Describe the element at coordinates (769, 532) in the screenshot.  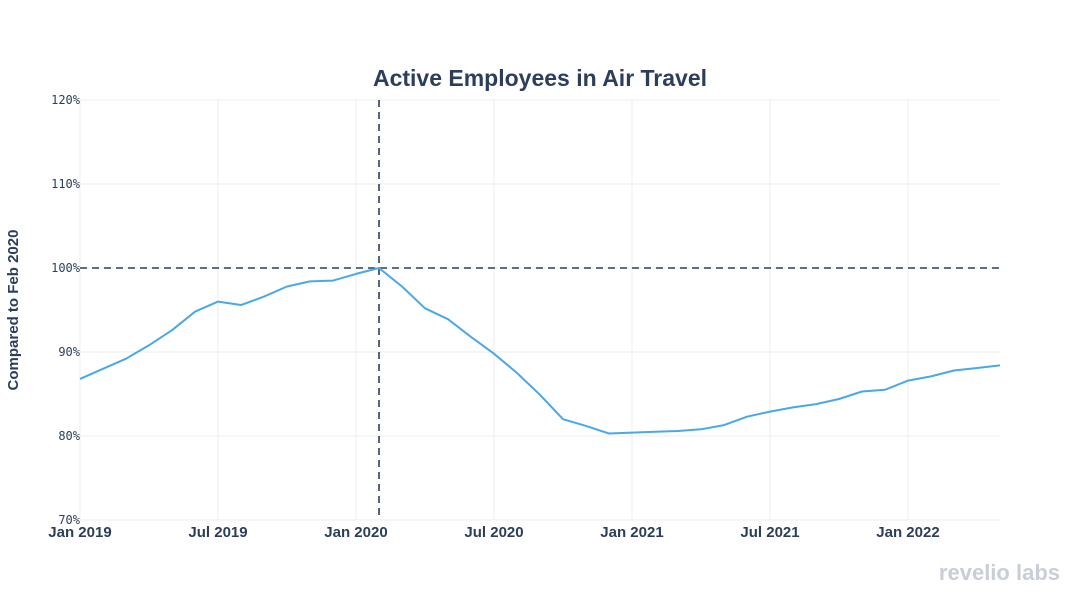
I see `x-tick-label: Jul 2021` at that location.